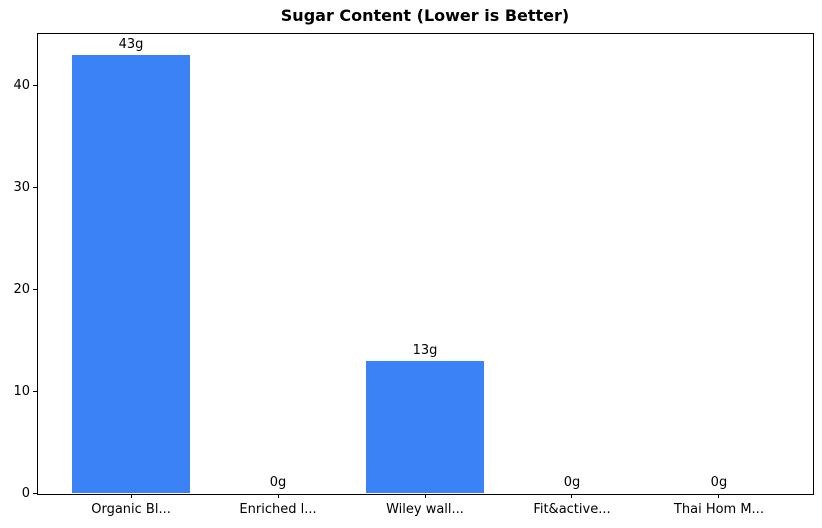 The image size is (822, 528). What do you see at coordinates (21, 289) in the screenshot?
I see `y-tick-label: 20` at bounding box center [21, 289].